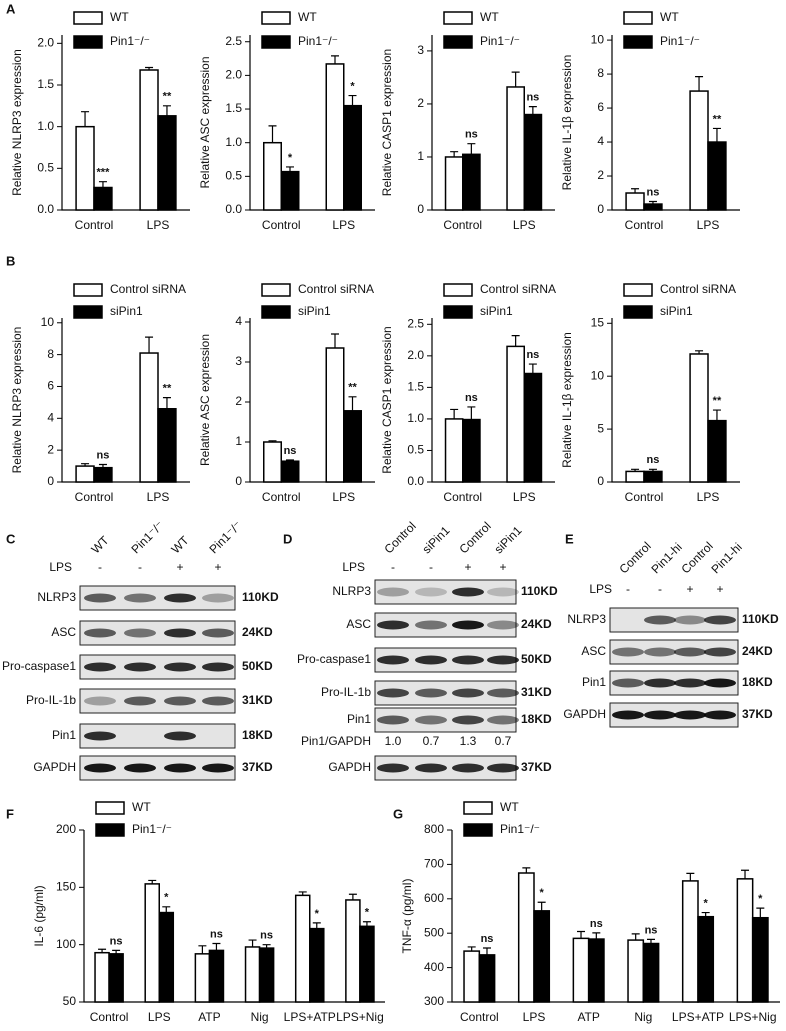 The width and height of the screenshot is (786, 1031). What do you see at coordinates (539, 591) in the screenshot?
I see `size-label: 110KD` at bounding box center [539, 591].